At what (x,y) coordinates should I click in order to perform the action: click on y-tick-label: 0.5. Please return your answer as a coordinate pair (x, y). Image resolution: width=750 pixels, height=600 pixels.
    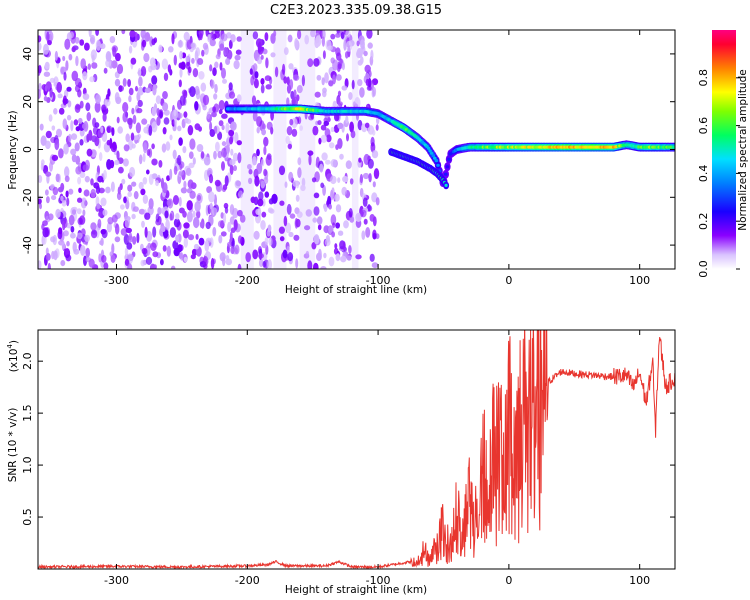
    Looking at the image, I should click on (27, 517).